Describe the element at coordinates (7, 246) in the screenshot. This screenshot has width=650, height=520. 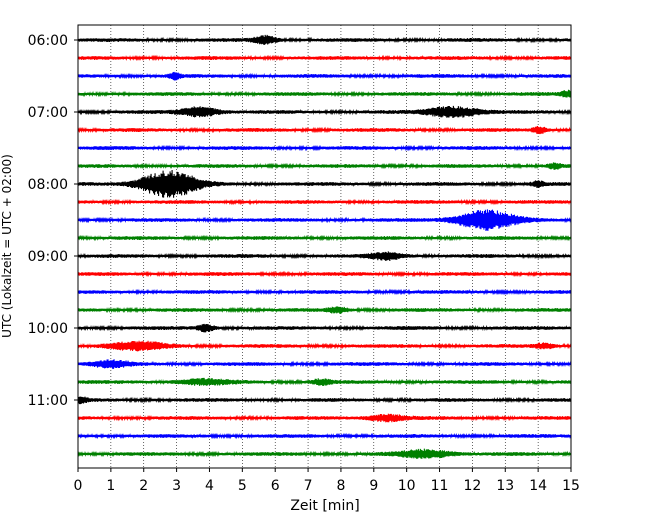
I see `y-axis-label: UTC (Lokalzeit = UTC + 02:00)` at that location.